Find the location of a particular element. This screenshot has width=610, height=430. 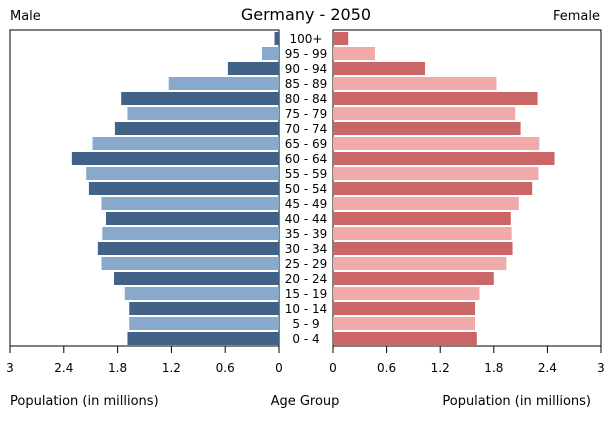

female-x-tick-label: 1.8 is located at coordinates (493, 368).